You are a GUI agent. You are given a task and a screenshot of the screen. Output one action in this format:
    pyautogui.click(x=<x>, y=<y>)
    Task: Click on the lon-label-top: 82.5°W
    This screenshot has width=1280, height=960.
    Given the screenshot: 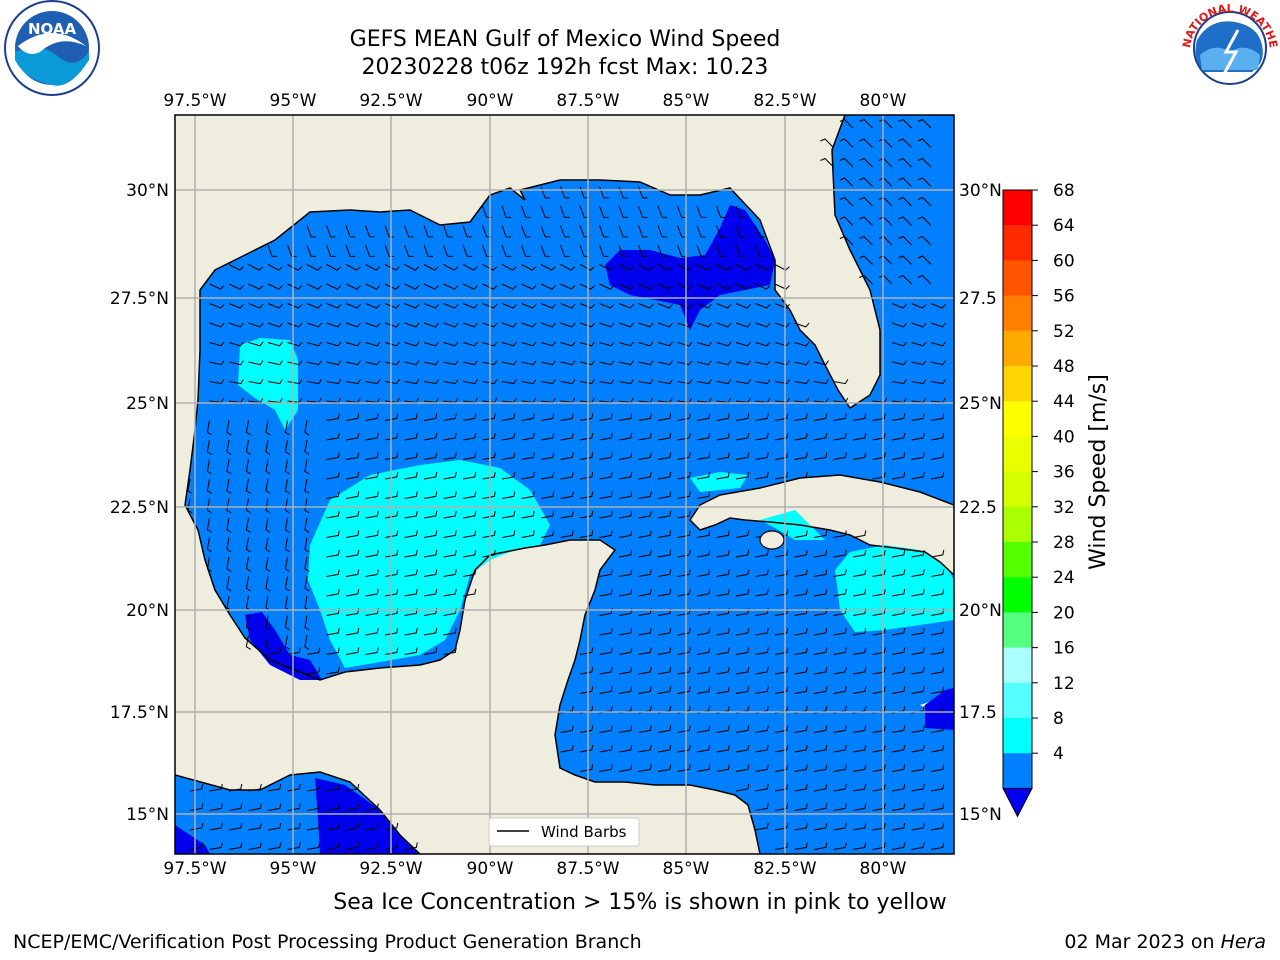 What is the action you would take?
    pyautogui.click(x=784, y=101)
    